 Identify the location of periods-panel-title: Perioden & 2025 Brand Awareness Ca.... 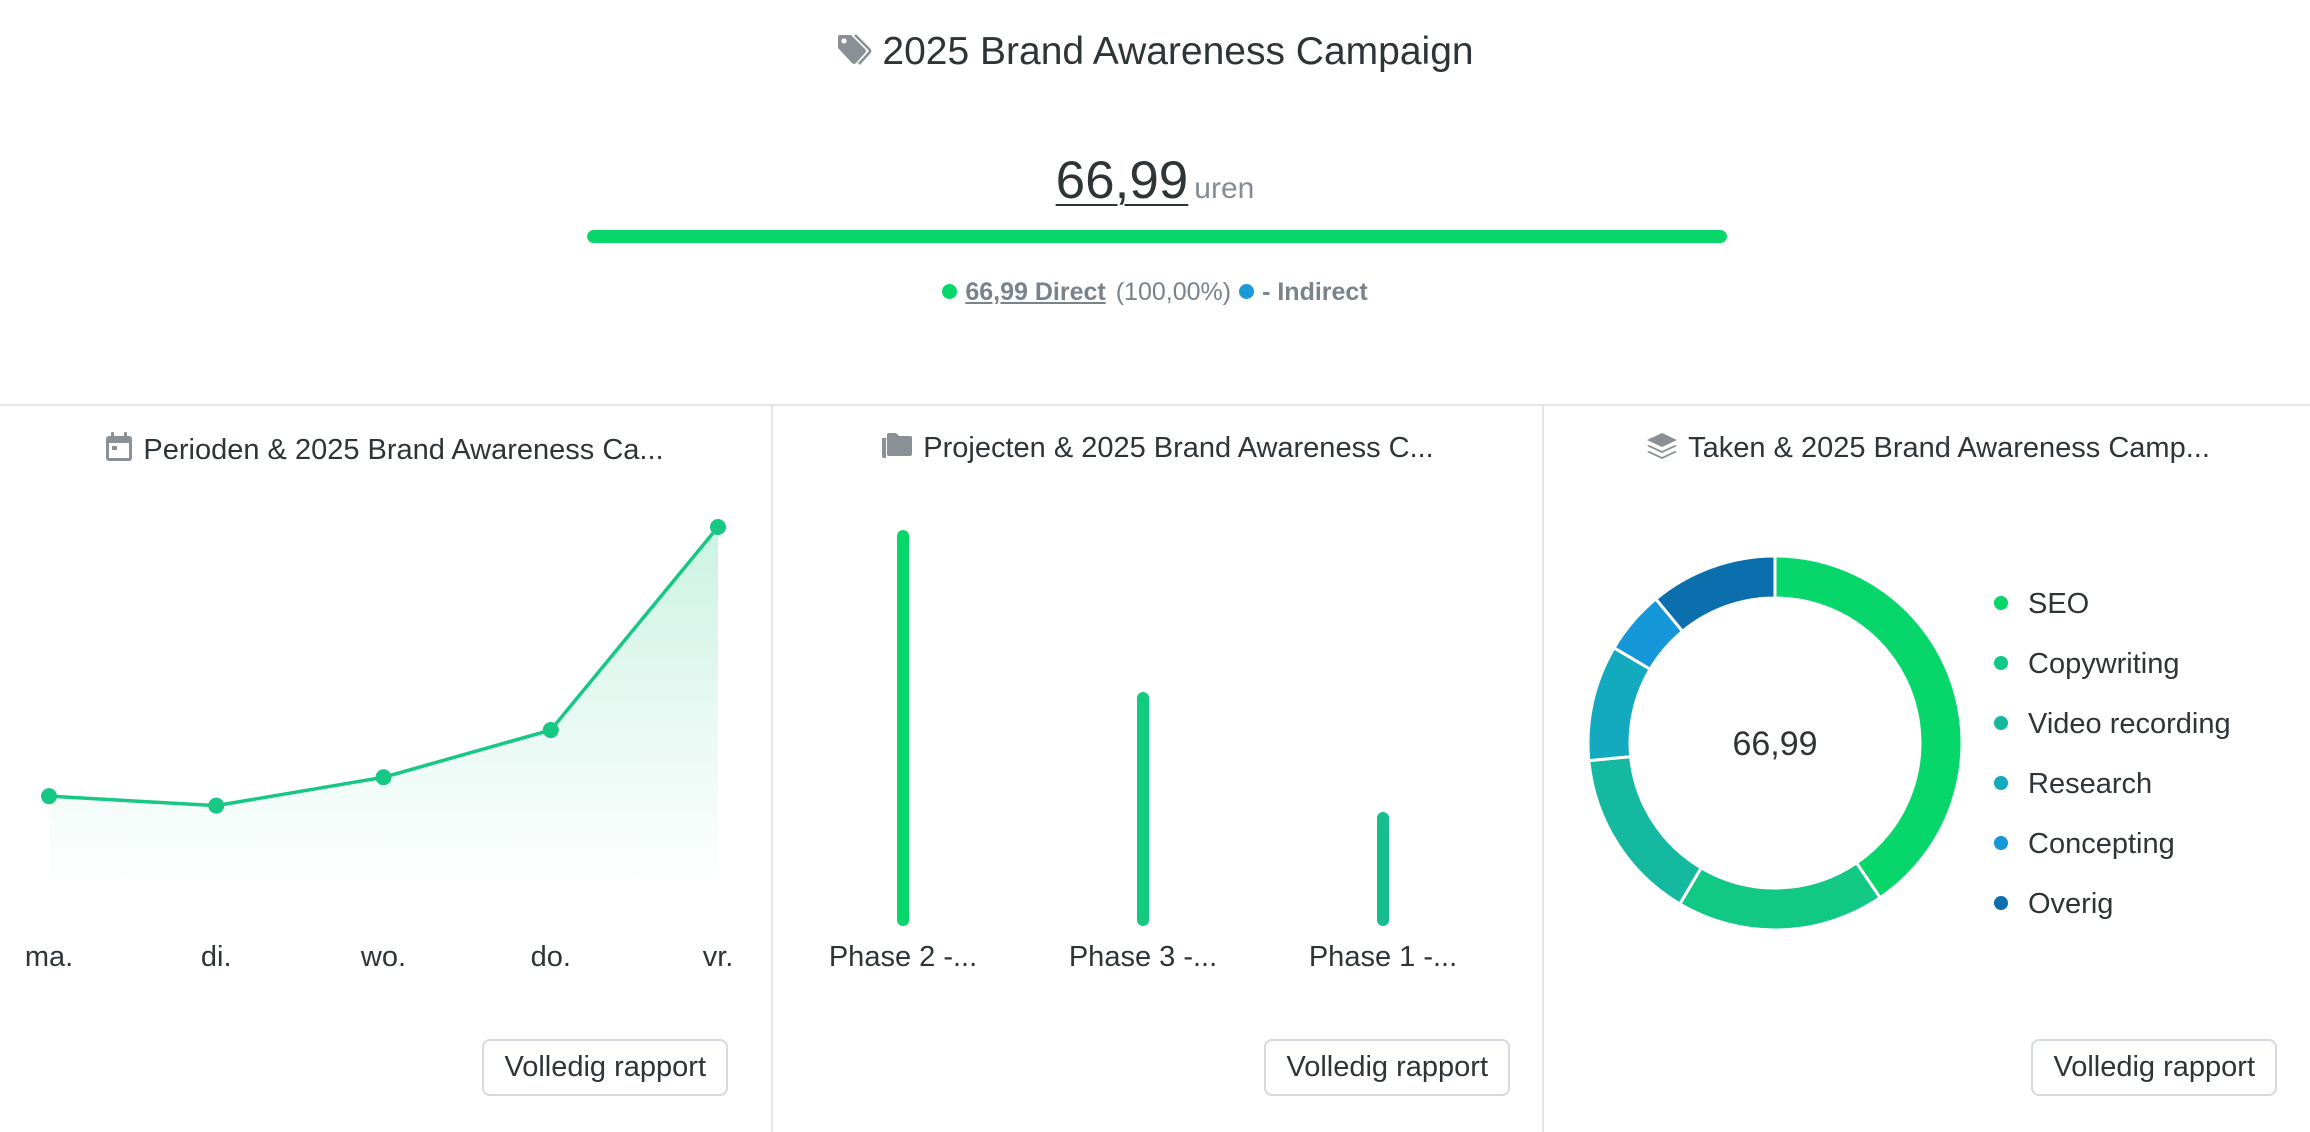
(384, 451).